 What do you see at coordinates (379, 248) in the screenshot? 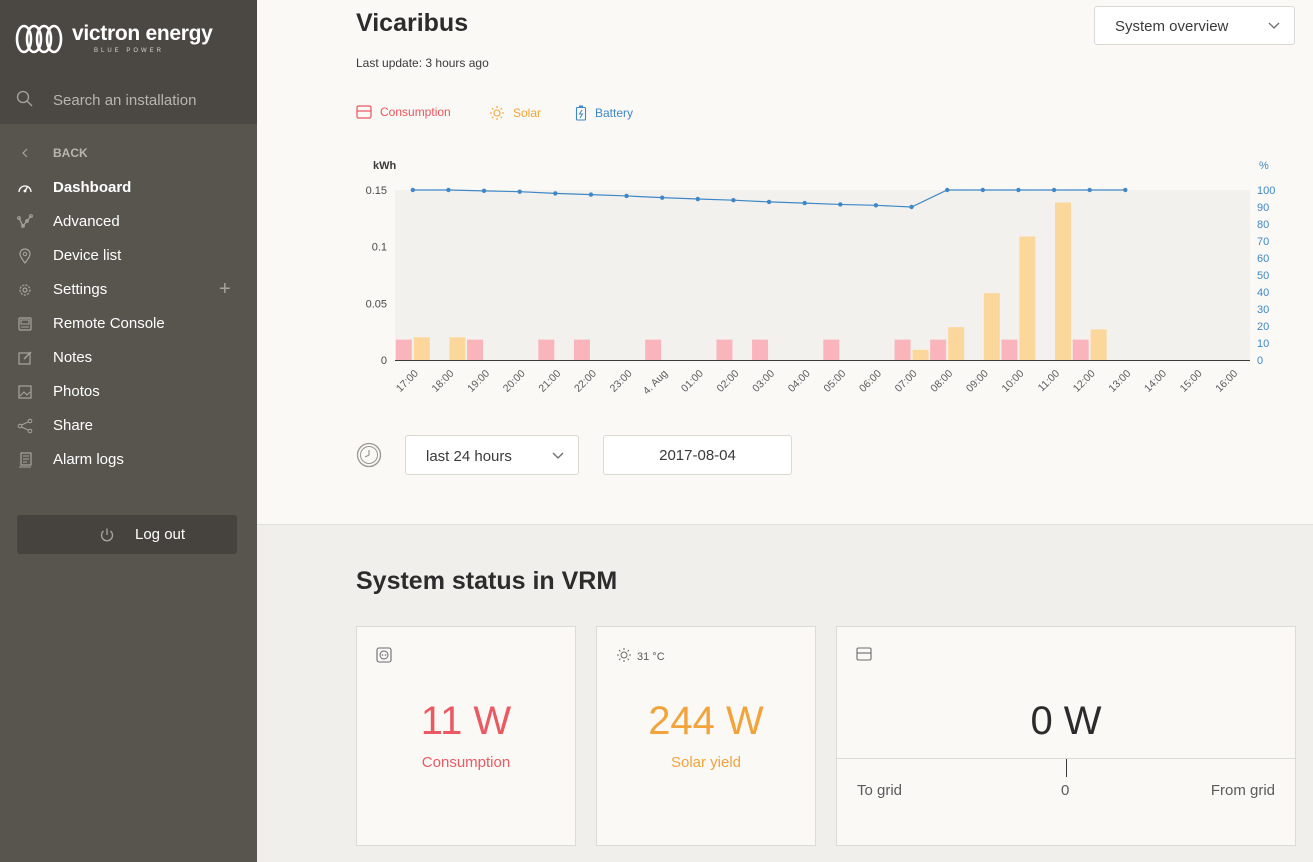
I see `y-tick-left: 0.1` at bounding box center [379, 248].